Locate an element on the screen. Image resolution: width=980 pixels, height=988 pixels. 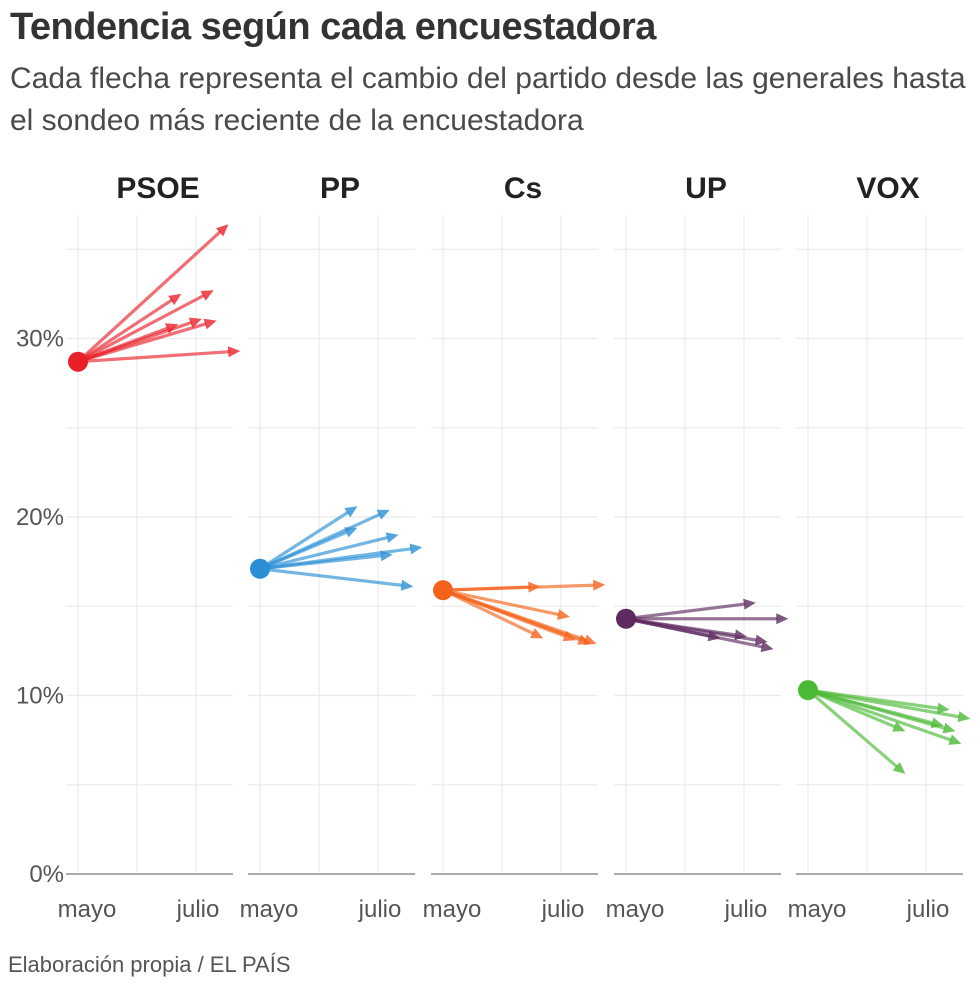
y-tick-label: 10% is located at coordinates (40, 696).